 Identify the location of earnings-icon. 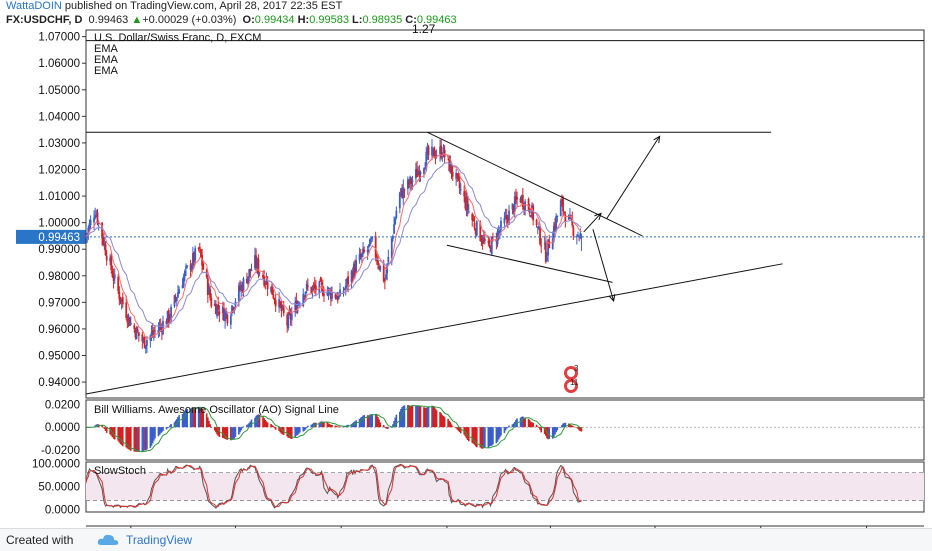
(571, 379).